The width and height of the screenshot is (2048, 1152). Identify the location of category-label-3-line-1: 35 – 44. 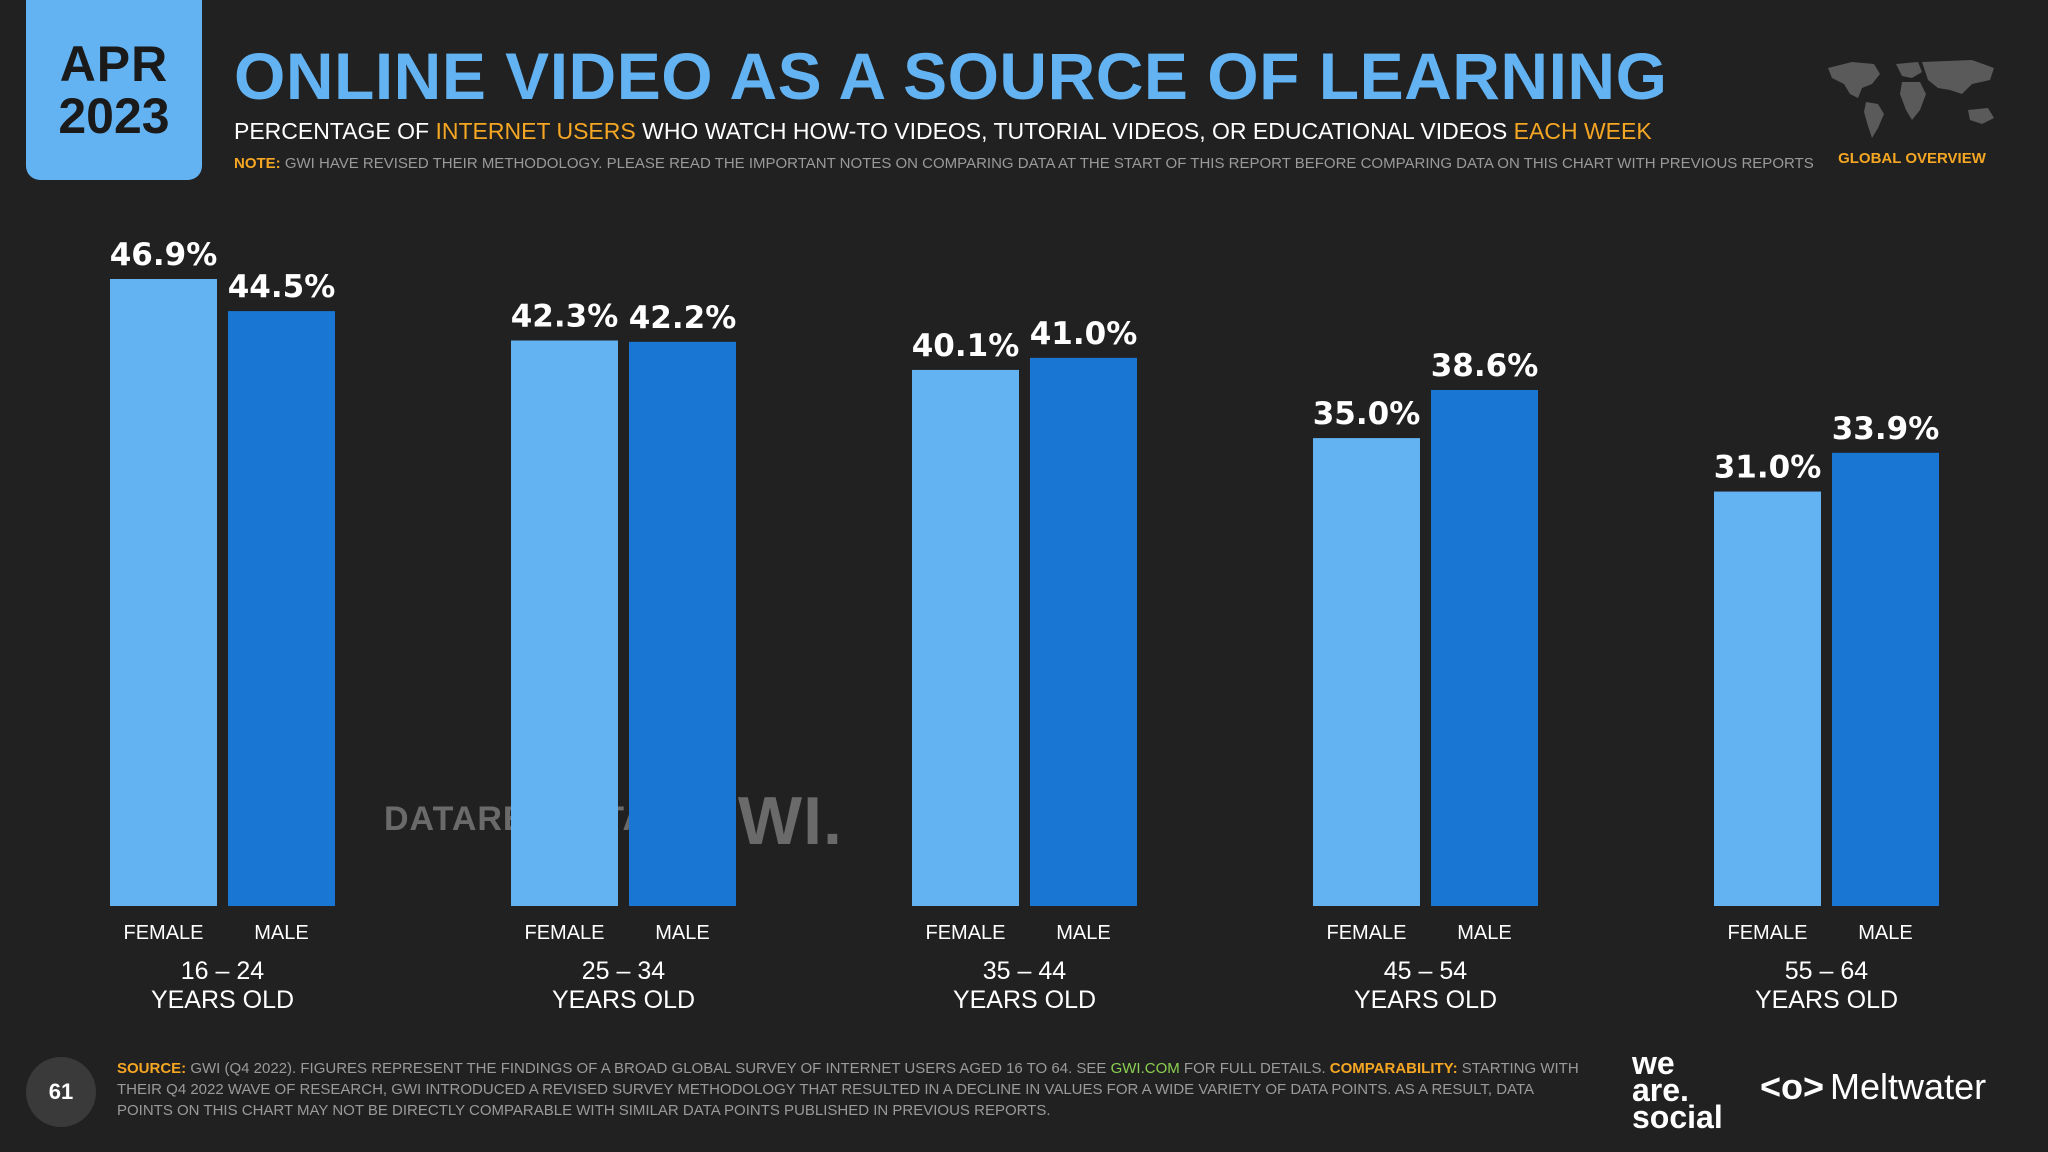
(1025, 971).